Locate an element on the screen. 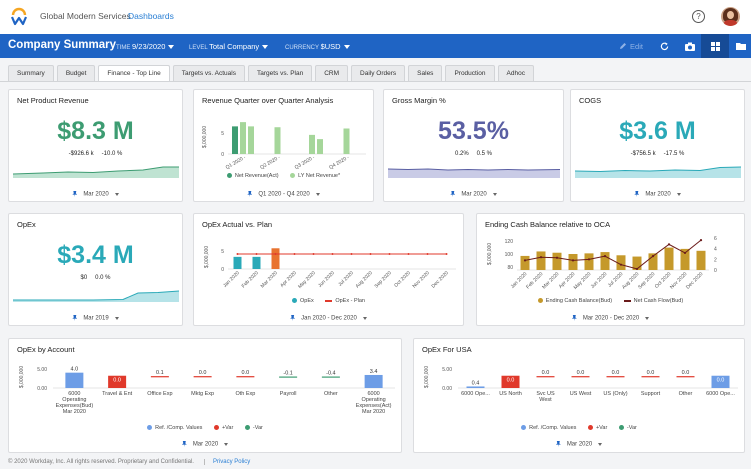 The width and height of the screenshot is (751, 469). data-label: -0.1 is located at coordinates (287, 374).